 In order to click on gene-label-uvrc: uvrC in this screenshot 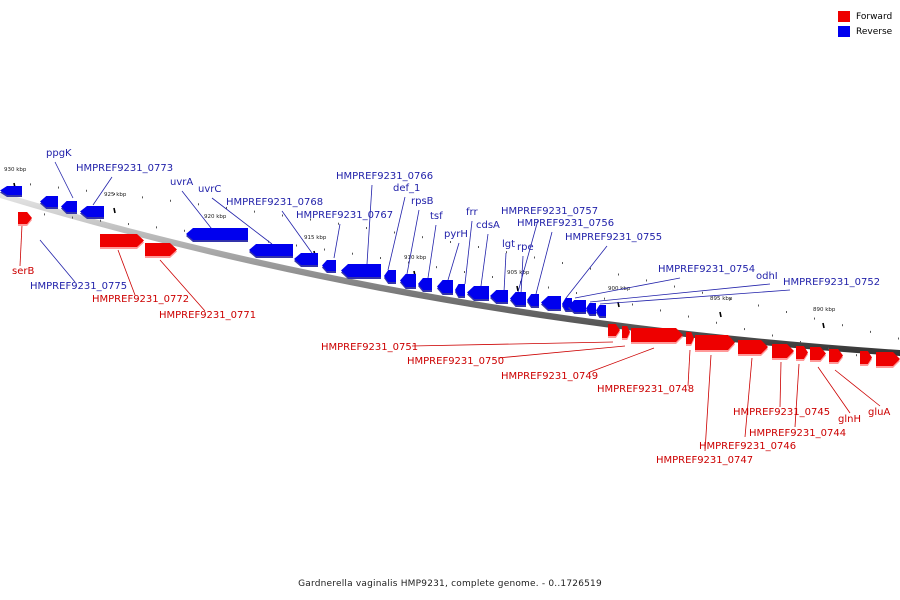, I will do `click(209, 189)`.